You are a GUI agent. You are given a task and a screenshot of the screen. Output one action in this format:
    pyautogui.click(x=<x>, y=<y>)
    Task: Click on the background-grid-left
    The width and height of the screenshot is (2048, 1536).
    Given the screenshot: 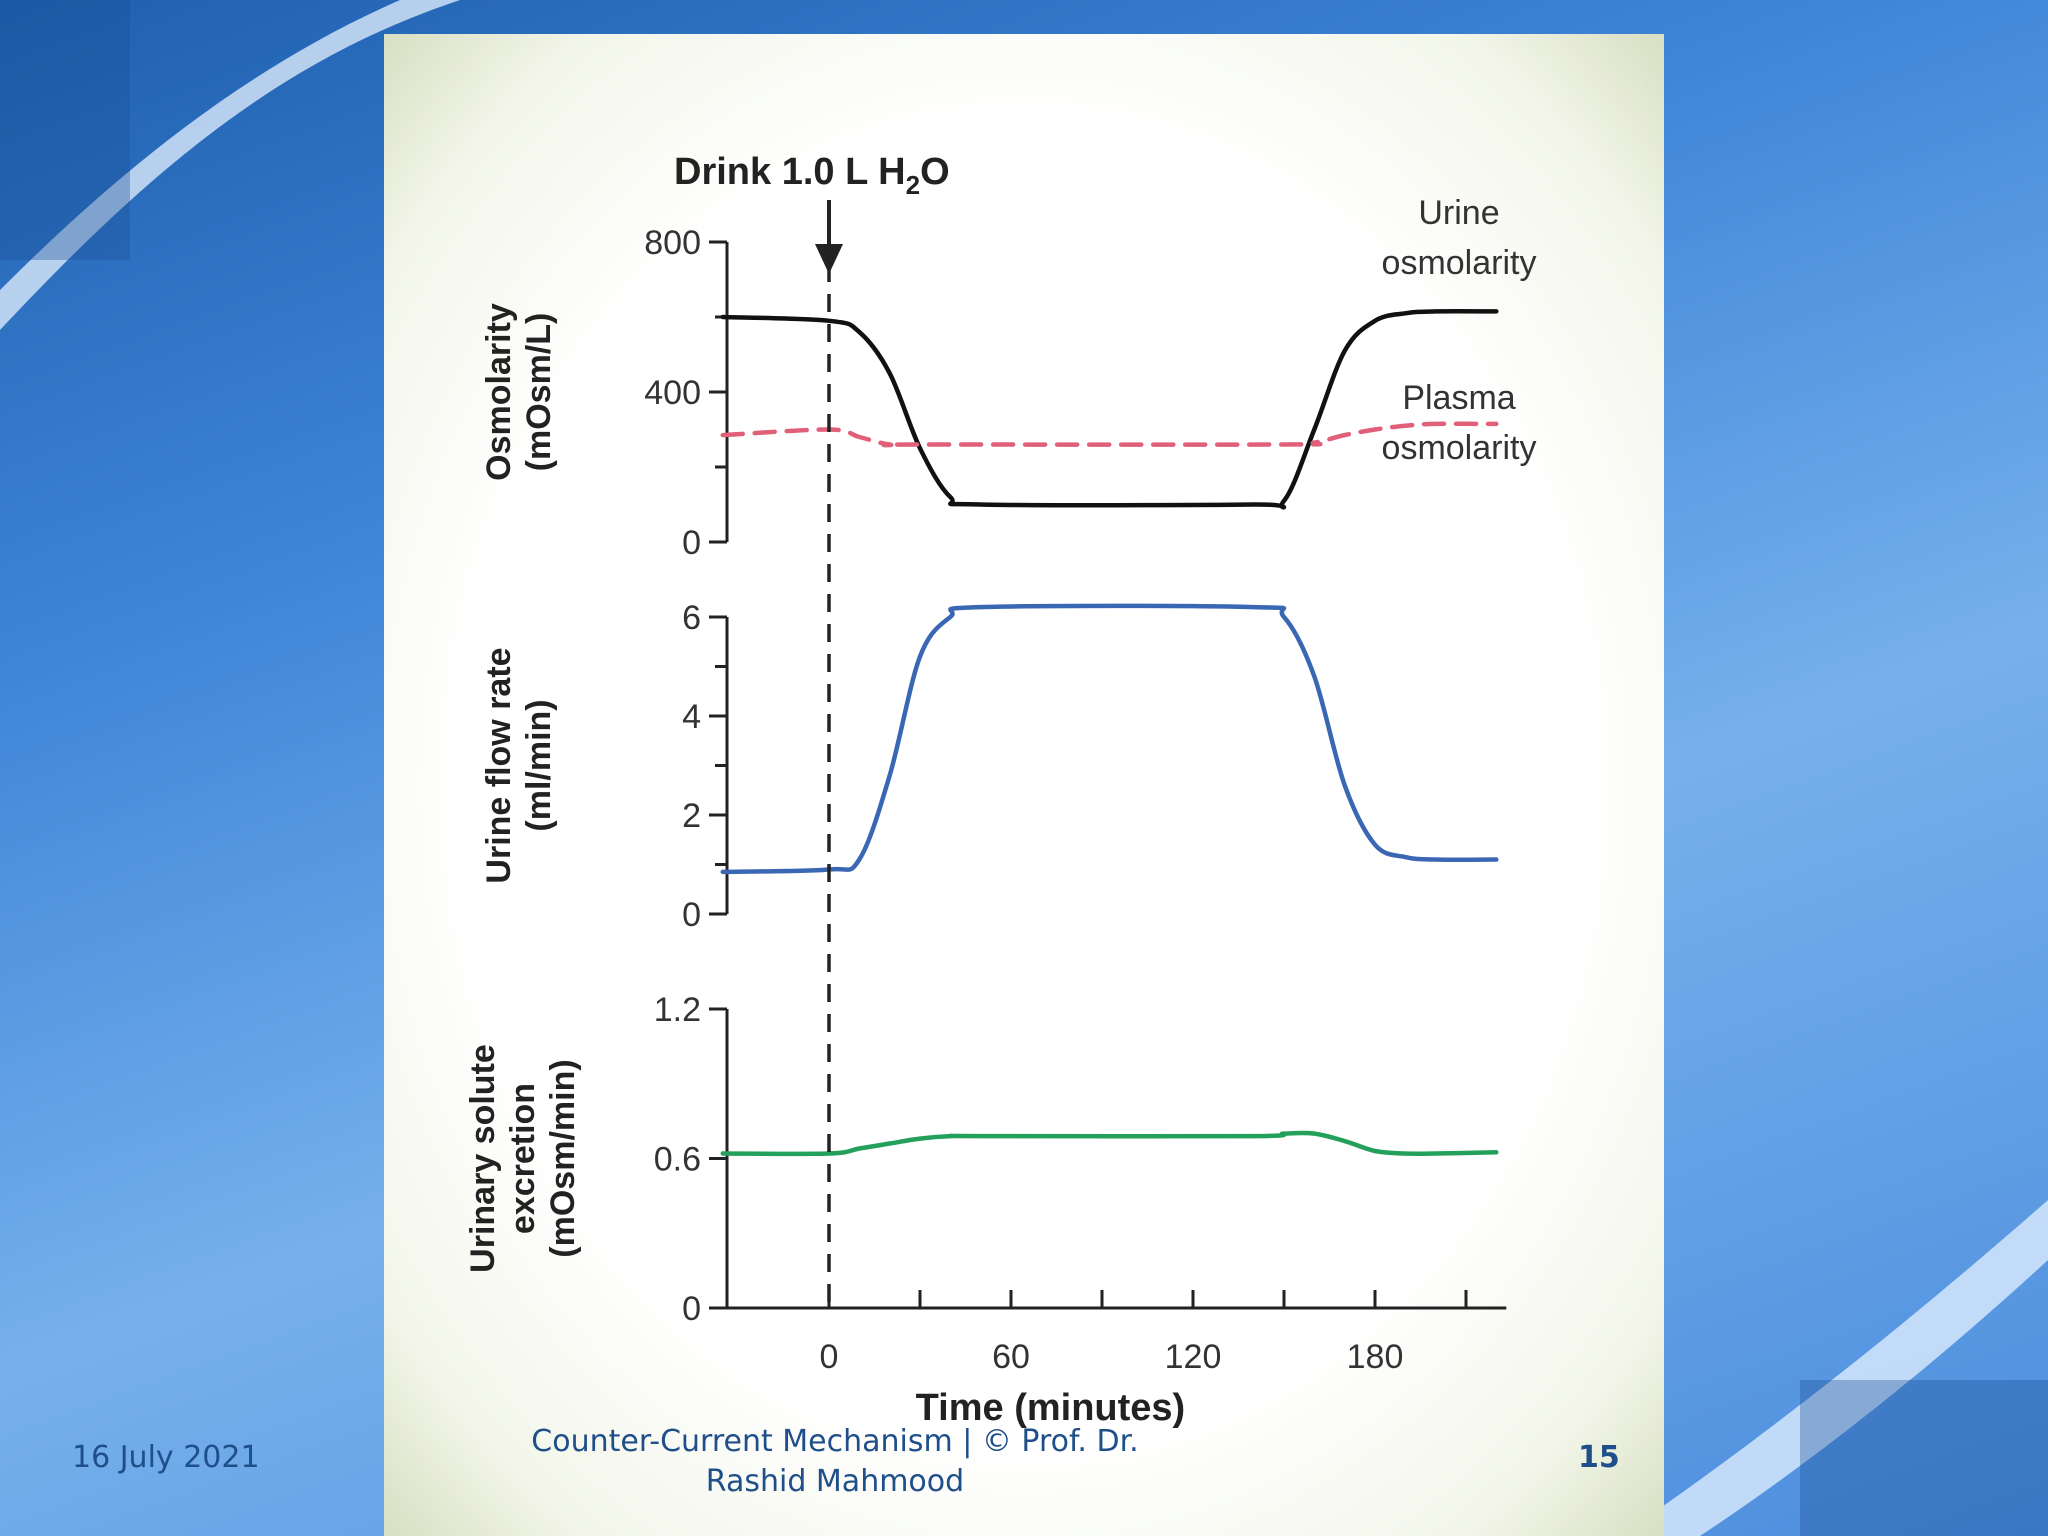 What is the action you would take?
    pyautogui.click(x=65, y=130)
    